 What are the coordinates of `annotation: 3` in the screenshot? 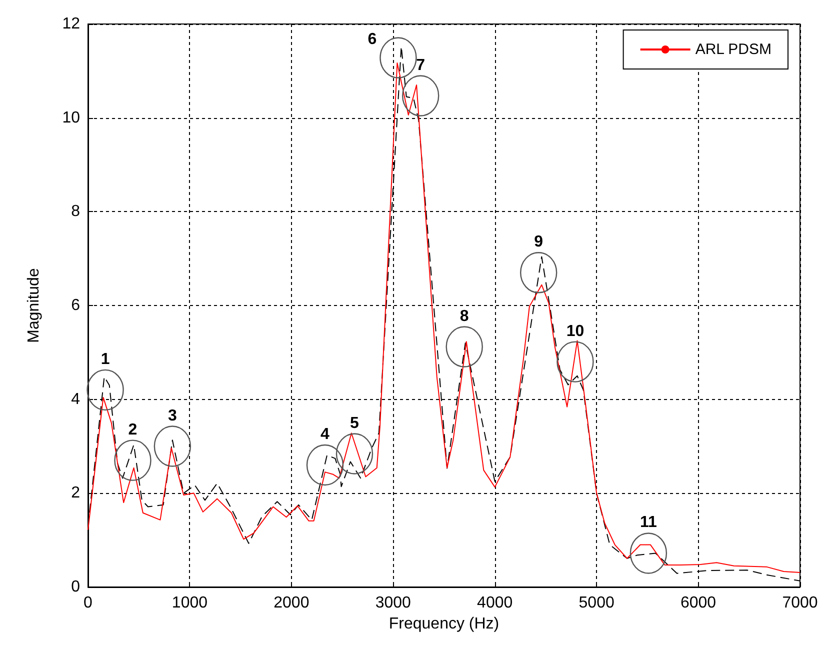 It's located at (172, 415).